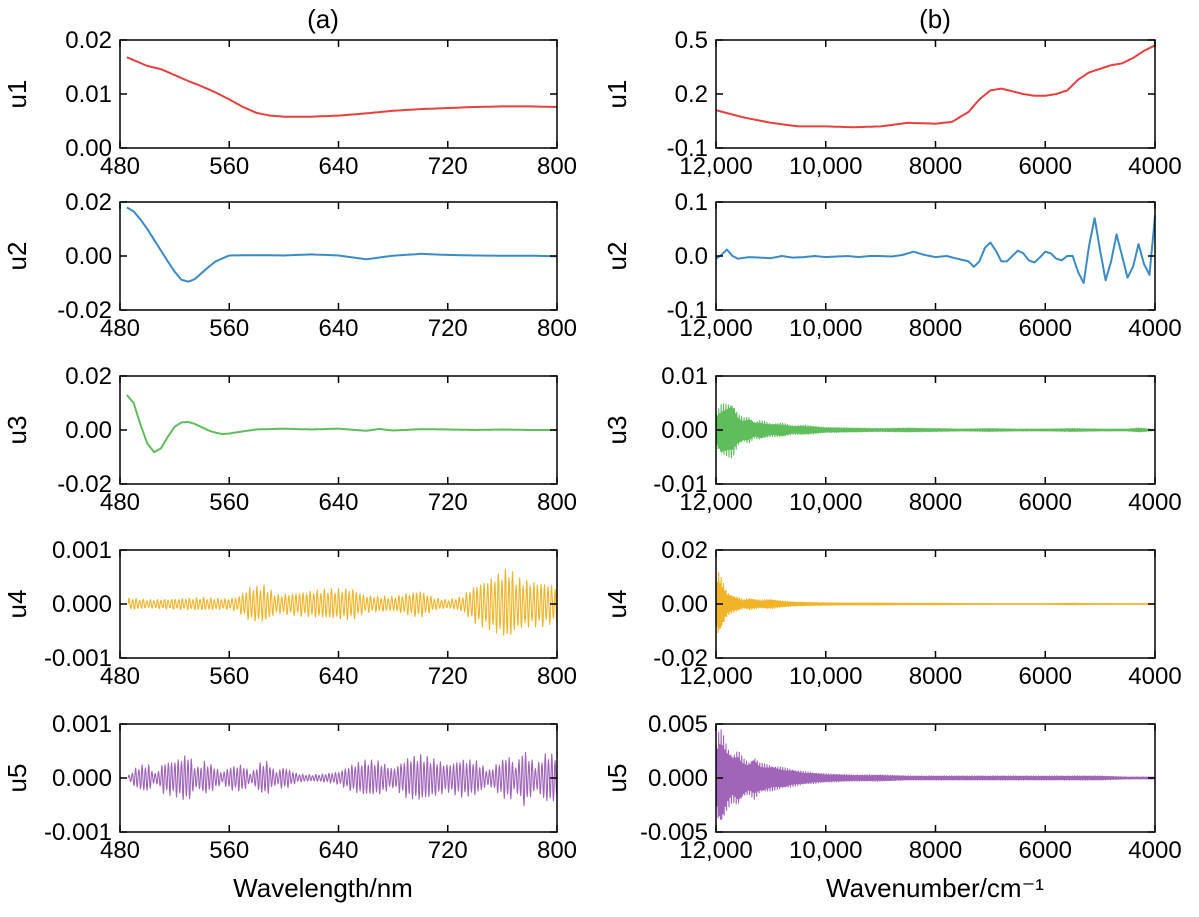 This screenshot has height=917, width=1199. I want to click on x-tick-label-b-u4: 4000, so click(1154, 676).